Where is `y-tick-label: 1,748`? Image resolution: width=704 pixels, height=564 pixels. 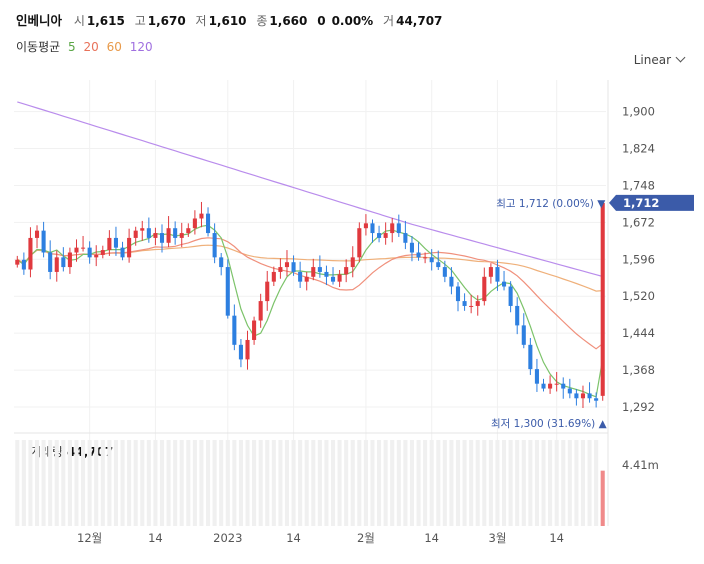 y-tick-label: 1,748 is located at coordinates (638, 185).